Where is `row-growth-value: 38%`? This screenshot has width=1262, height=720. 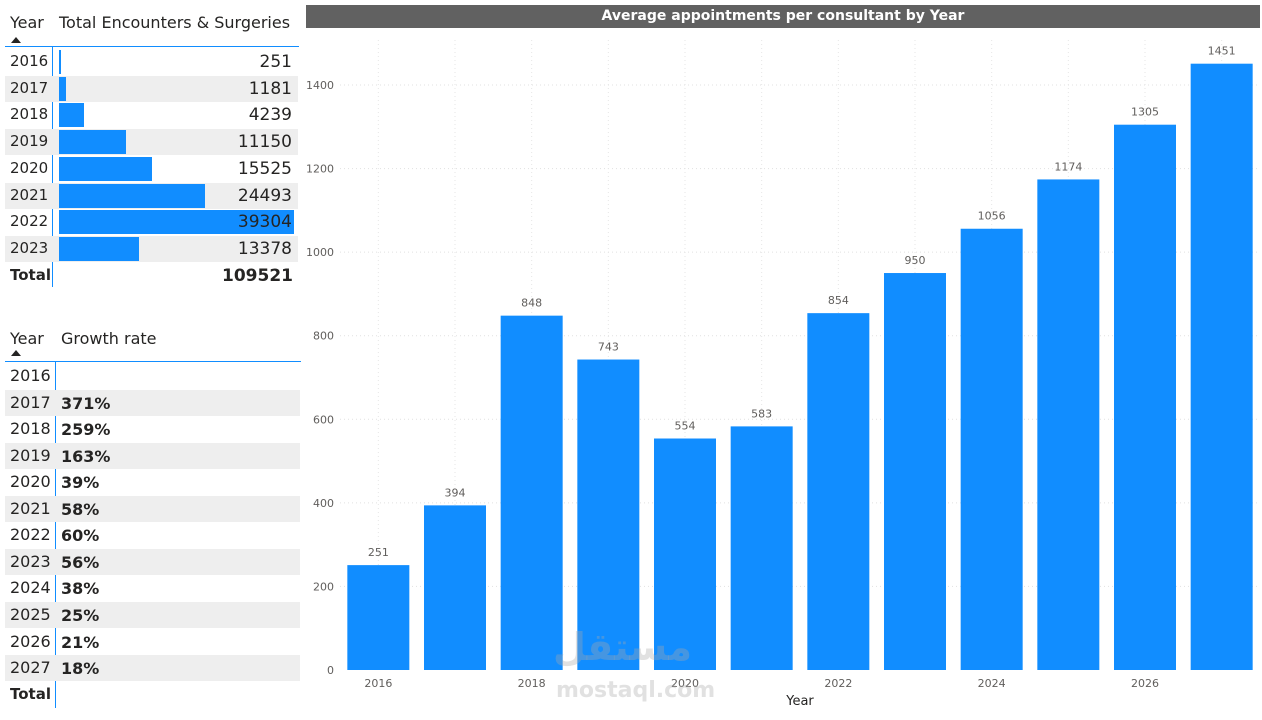
row-growth-value: 38% is located at coordinates (80, 589).